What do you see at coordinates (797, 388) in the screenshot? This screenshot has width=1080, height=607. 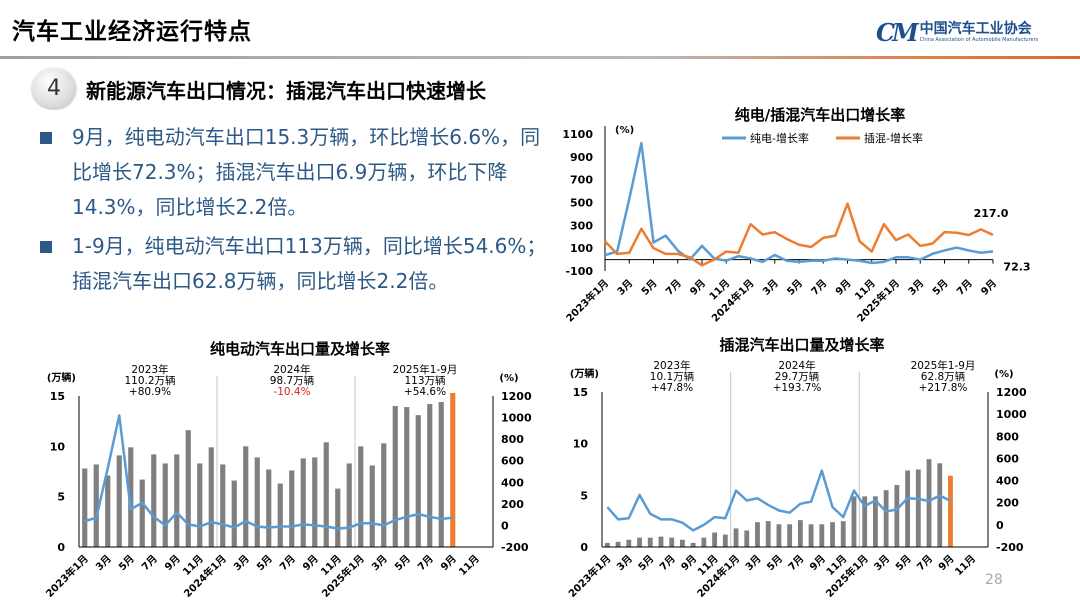 I see `annotation-text: +193.7%` at bounding box center [797, 388].